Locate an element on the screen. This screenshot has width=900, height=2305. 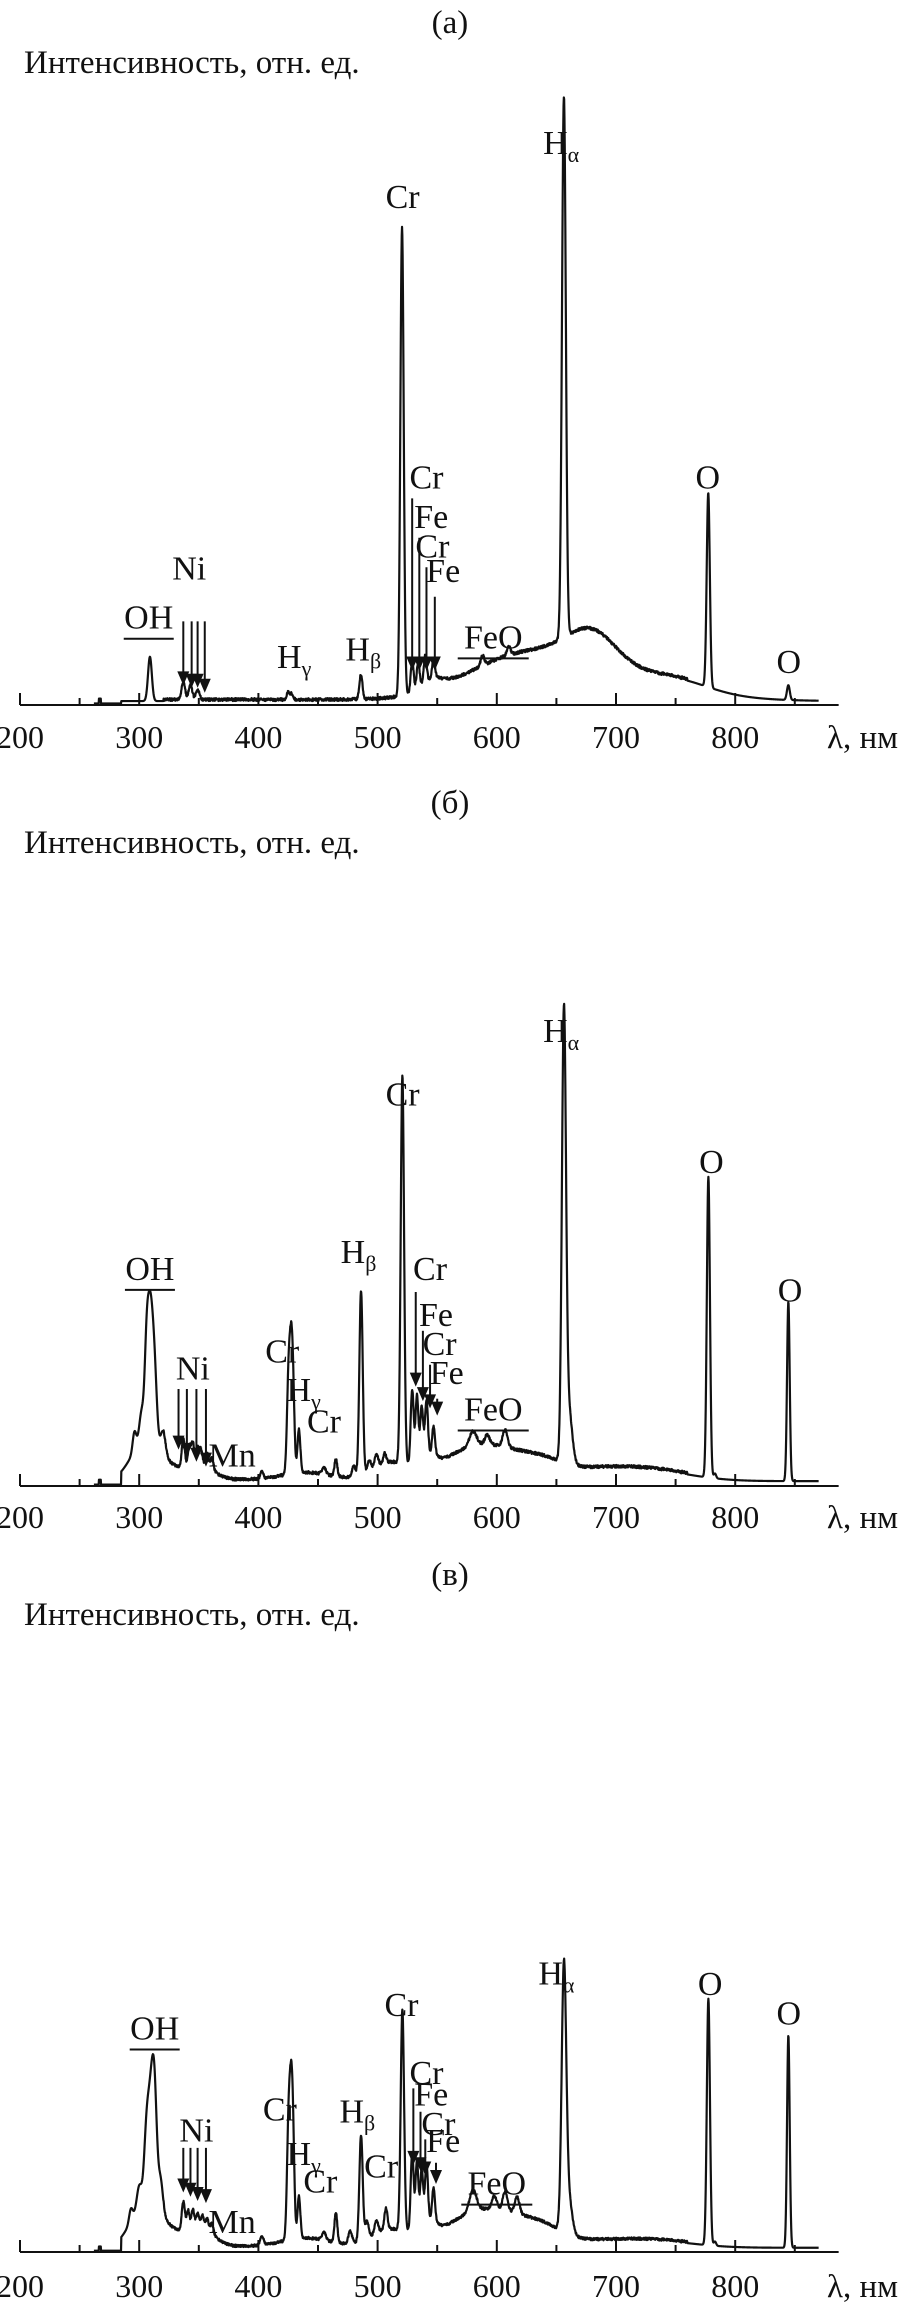
panel-label: (б) is located at coordinates (450, 803).